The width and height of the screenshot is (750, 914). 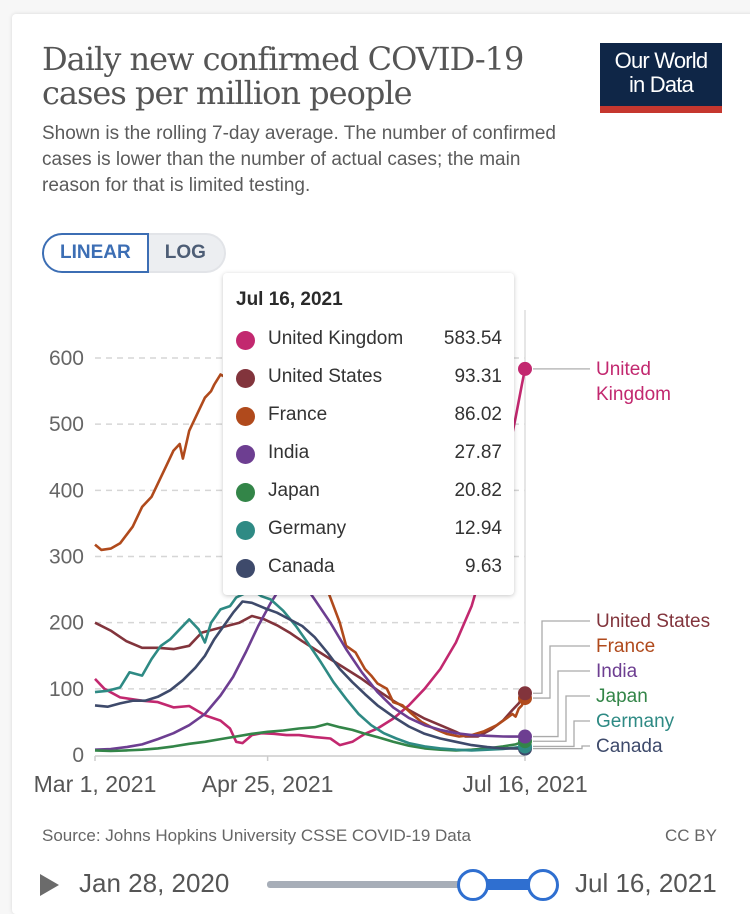 I want to click on tooltip-series-value: 12.94, so click(x=478, y=528).